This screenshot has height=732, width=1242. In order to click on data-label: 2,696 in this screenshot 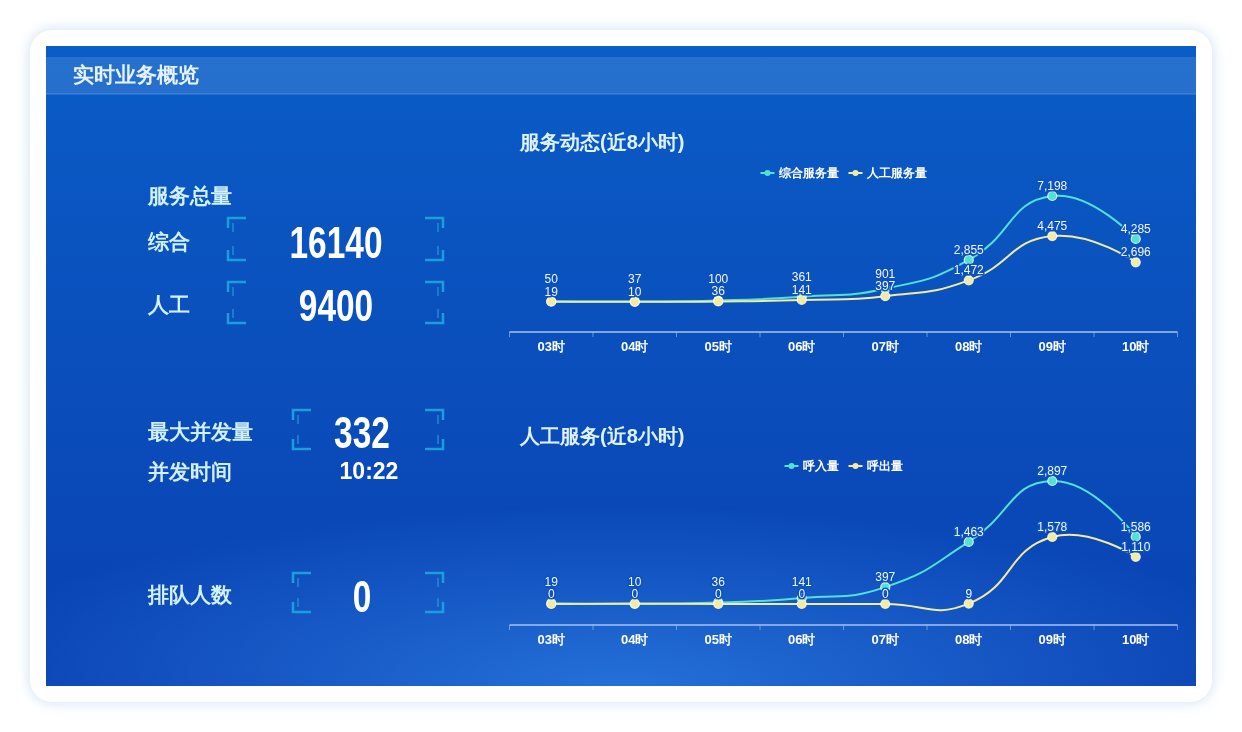, I will do `click(1136, 252)`.